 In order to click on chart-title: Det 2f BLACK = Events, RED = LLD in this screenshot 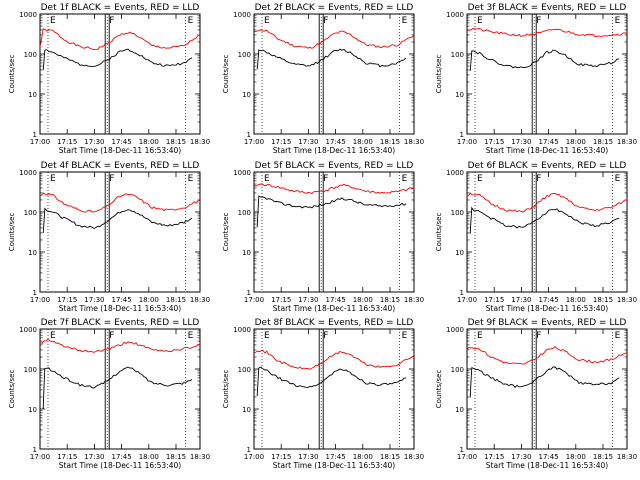, I will do `click(334, 8)`.